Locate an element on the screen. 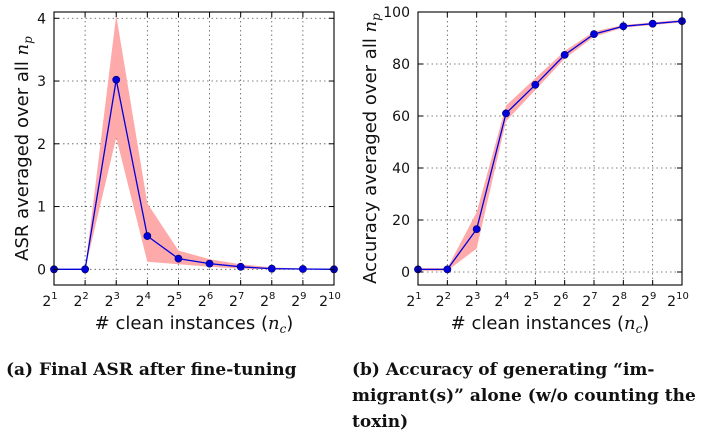 This screenshot has height=444, width=704. y-tick-label-5: 100 is located at coordinates (396, 13).